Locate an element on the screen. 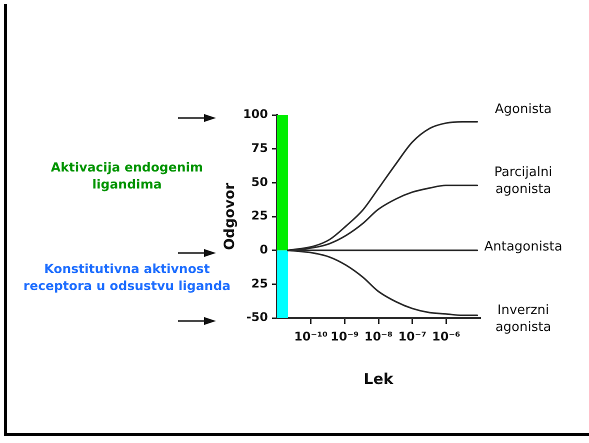 This screenshot has height=443, width=589. x-tick-label: 10⁻⁸ is located at coordinates (378, 336).